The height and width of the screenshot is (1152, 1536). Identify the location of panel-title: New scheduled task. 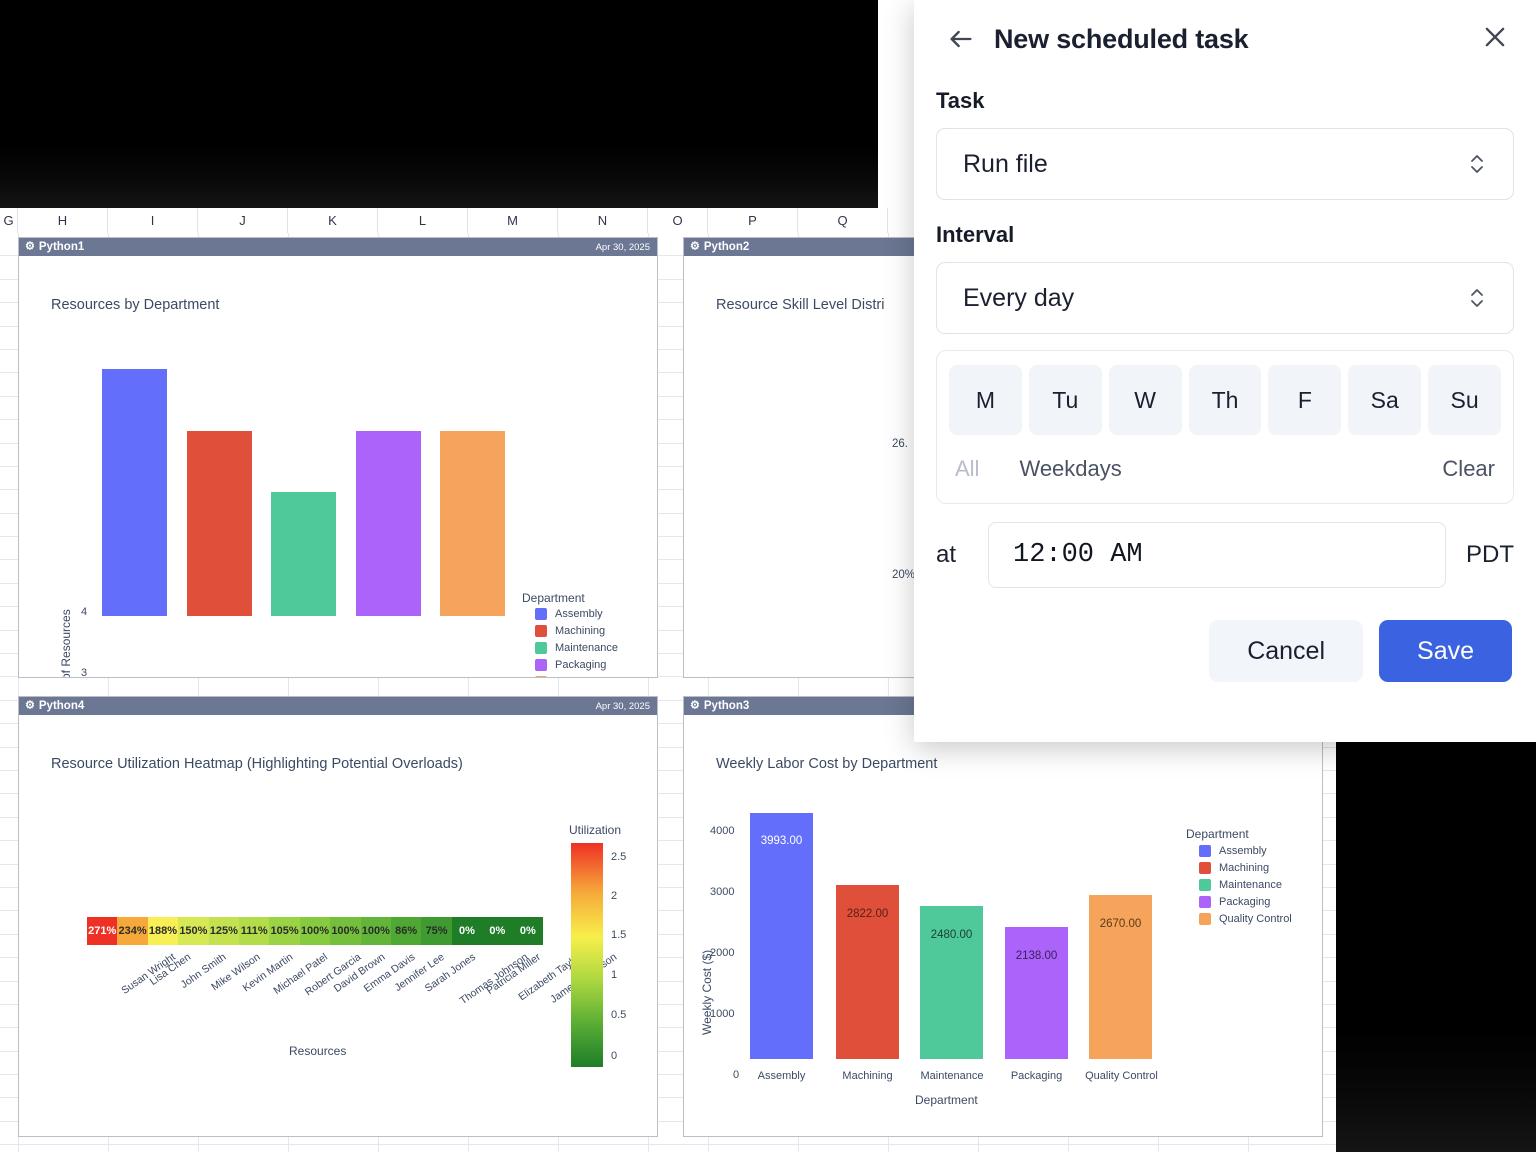
(1121, 38).